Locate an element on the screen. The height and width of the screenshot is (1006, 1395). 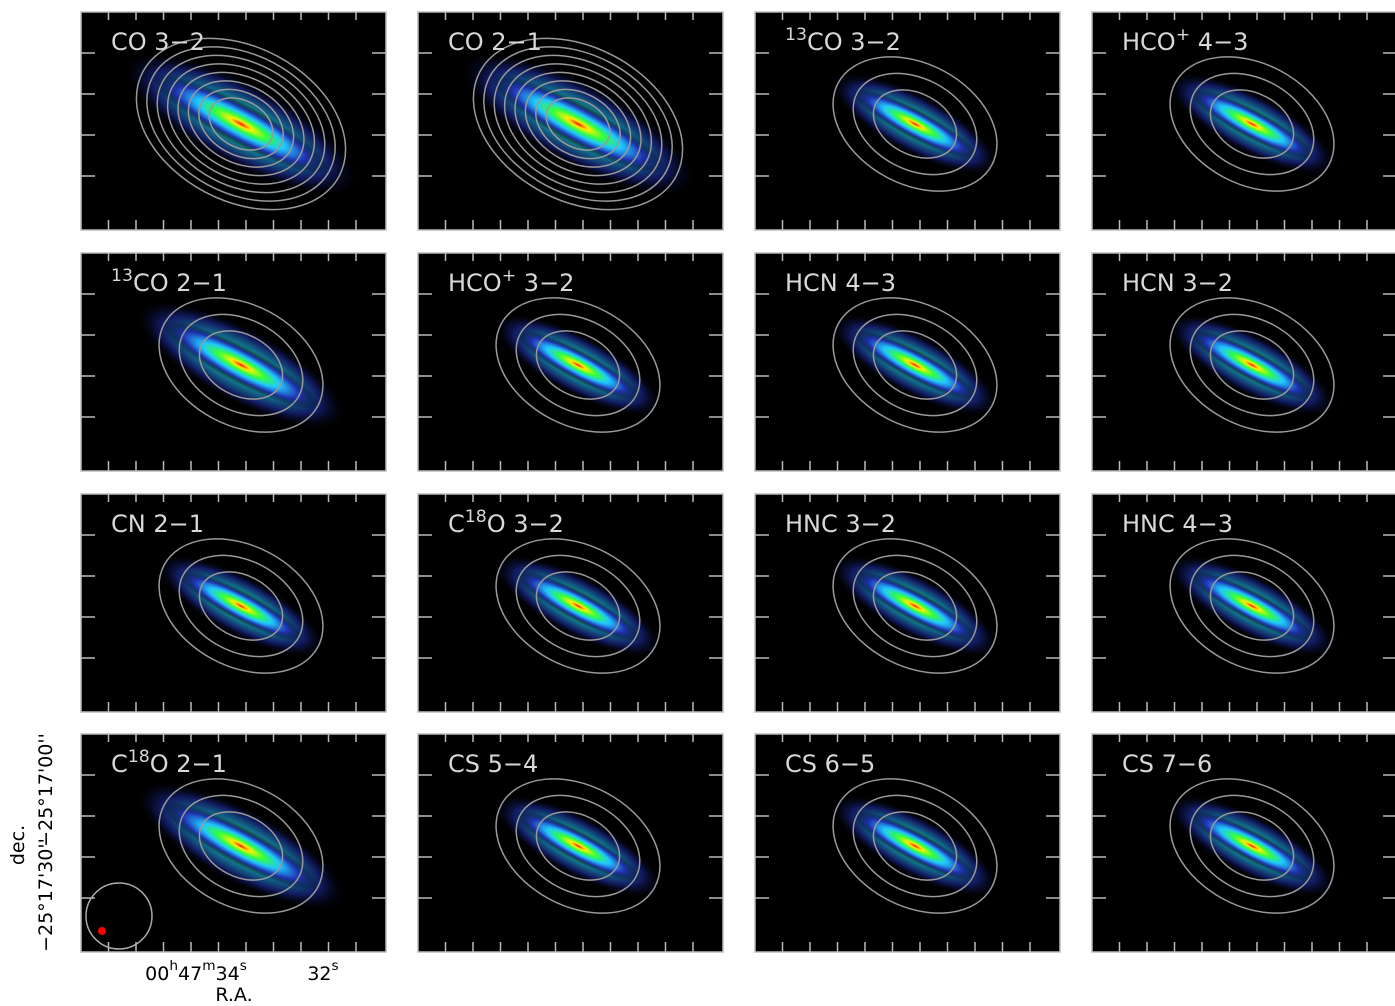
panel: CS 5−4 is located at coordinates (570, 843).